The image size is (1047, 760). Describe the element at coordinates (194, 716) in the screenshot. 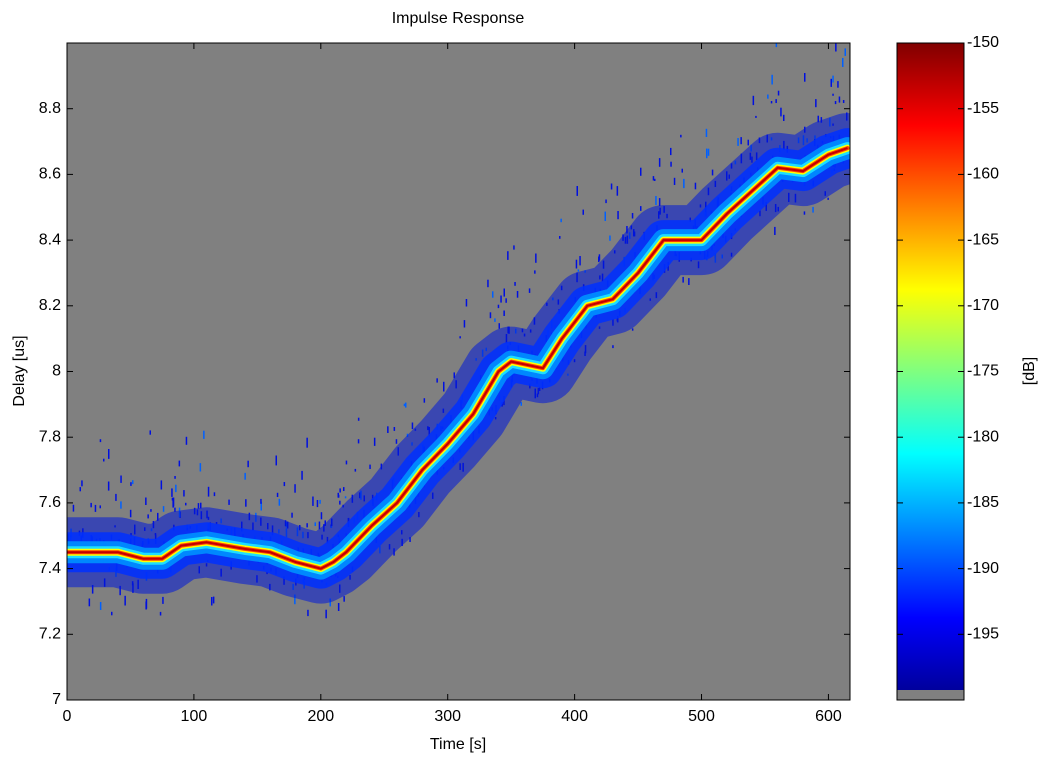

I see `x-tick-label: 100` at that location.